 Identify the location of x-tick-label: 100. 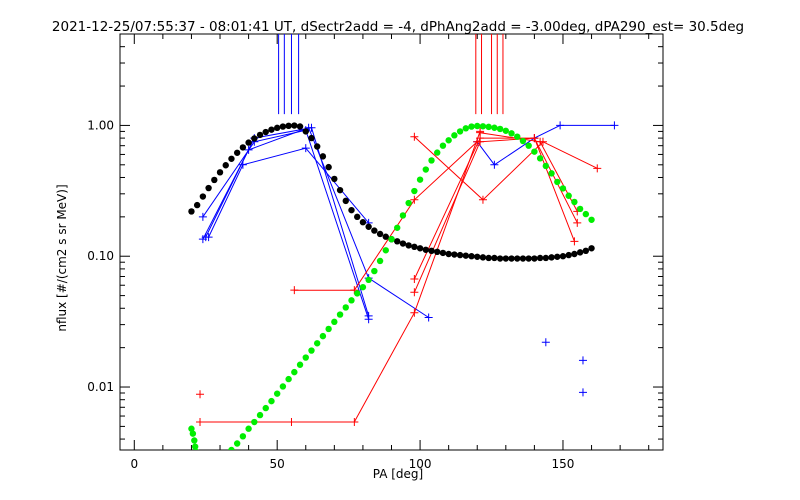
(420, 464).